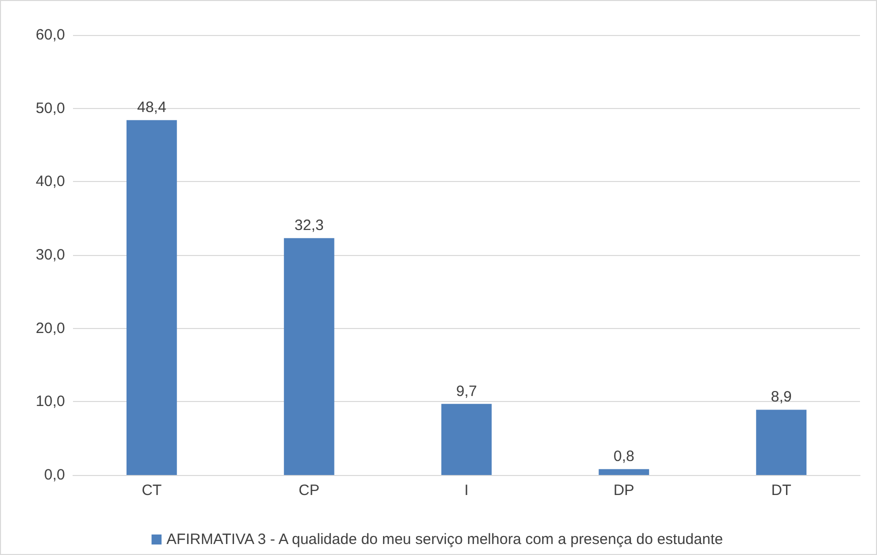  Describe the element at coordinates (151, 107) in the screenshot. I see `data-label: 48,4` at that location.